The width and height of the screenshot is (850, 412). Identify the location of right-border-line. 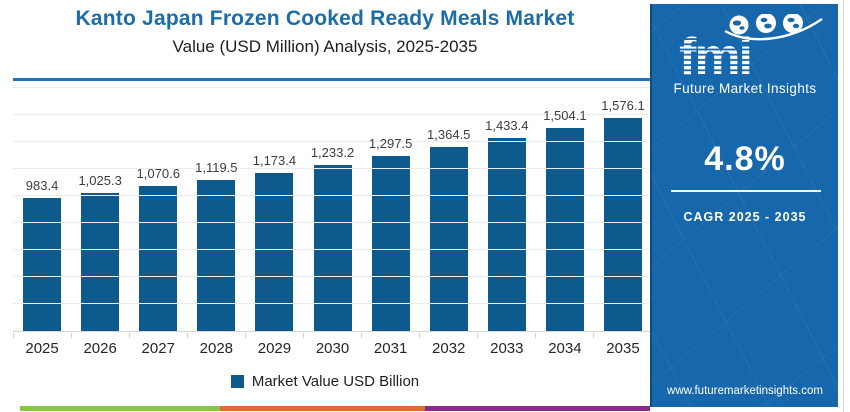
(843, 206).